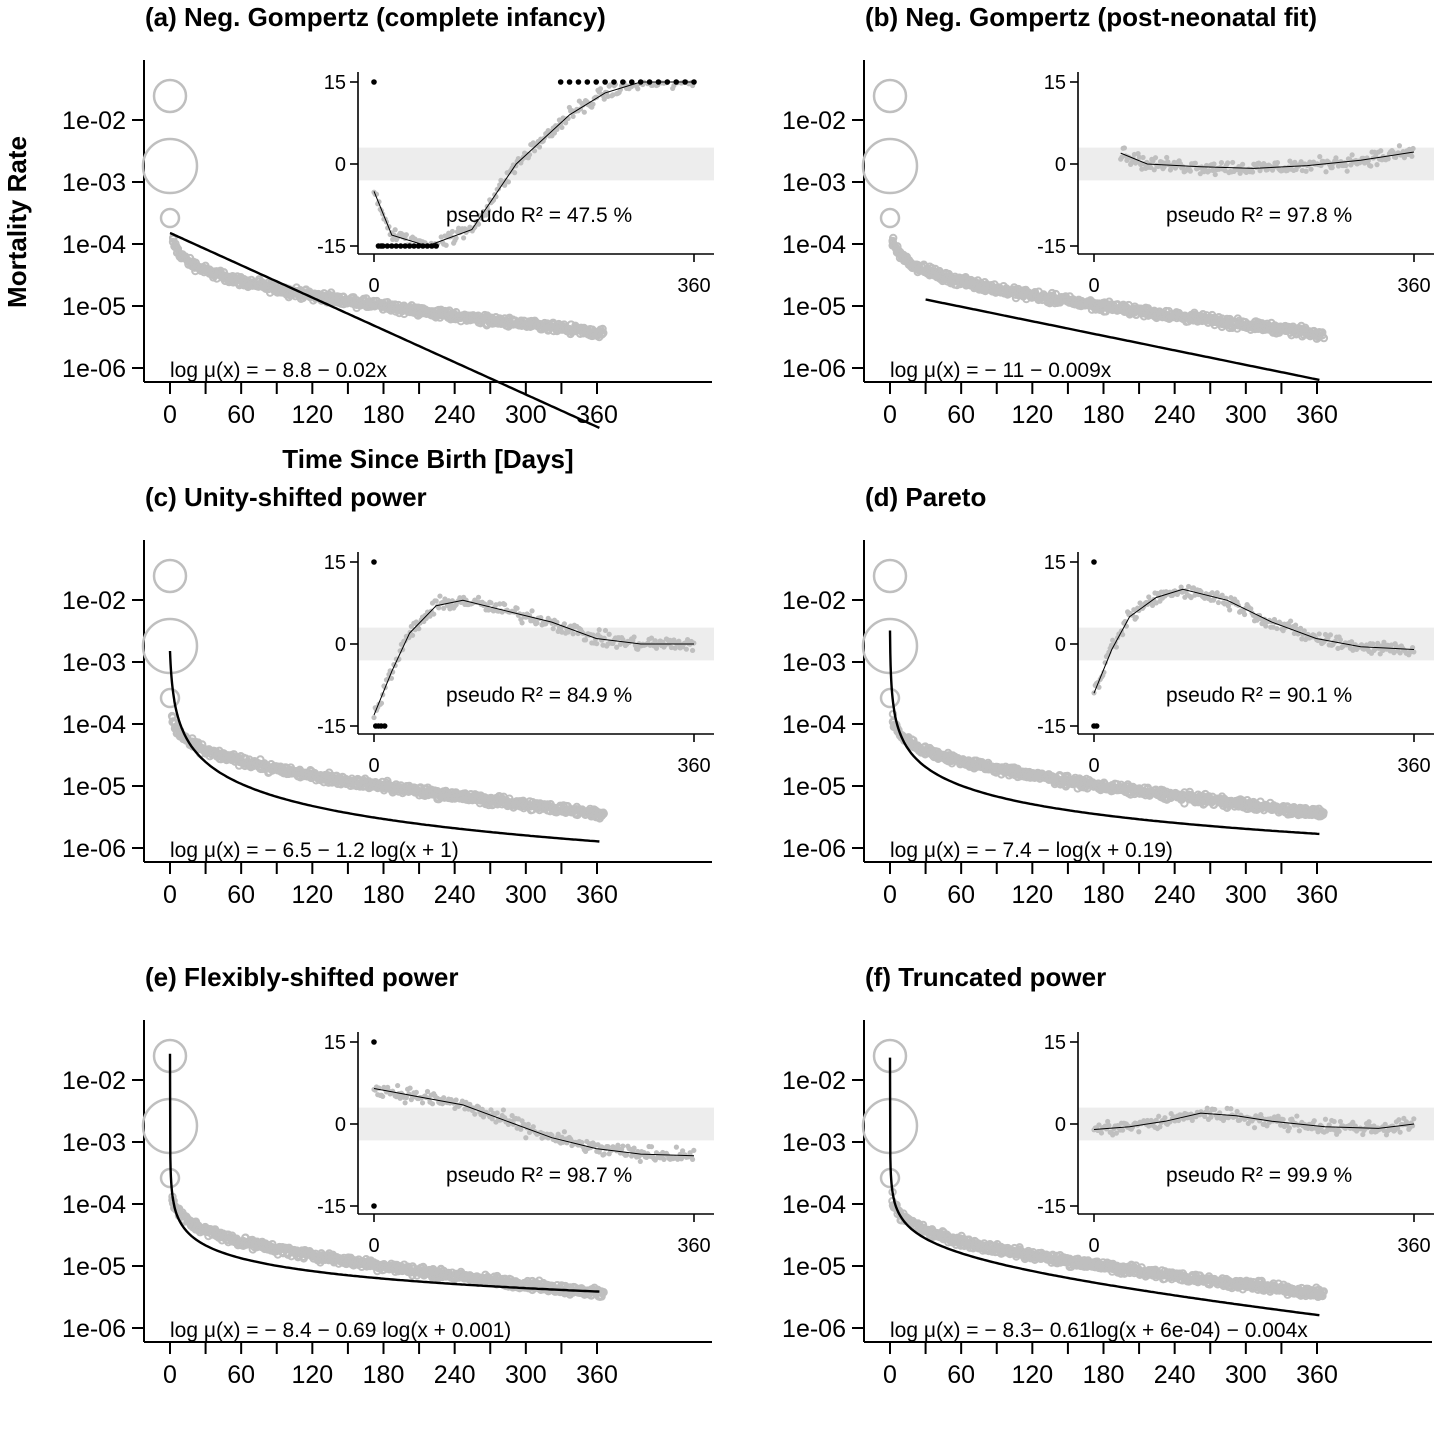 The image size is (1440, 1440). I want to click on equation-label: log μ(x) = − 11 − 0.009x, so click(1001, 370).